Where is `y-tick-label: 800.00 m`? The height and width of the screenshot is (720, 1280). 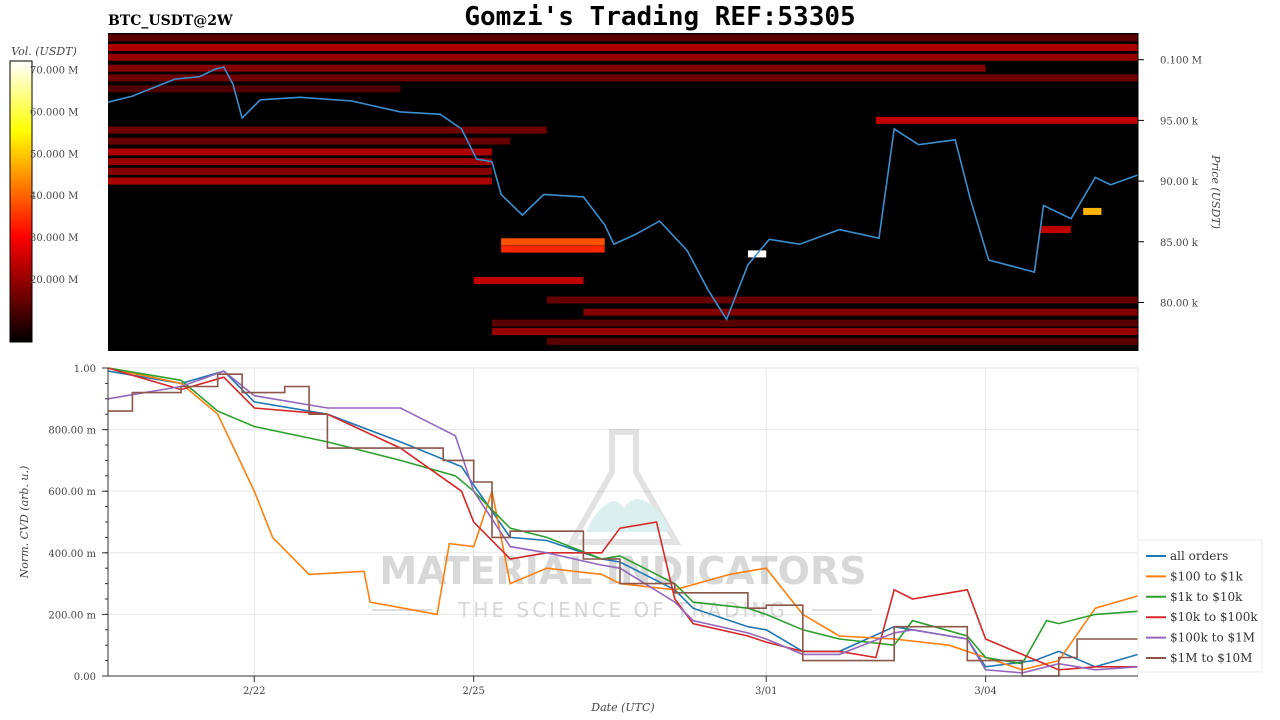 y-tick-label: 800.00 m is located at coordinates (72, 431).